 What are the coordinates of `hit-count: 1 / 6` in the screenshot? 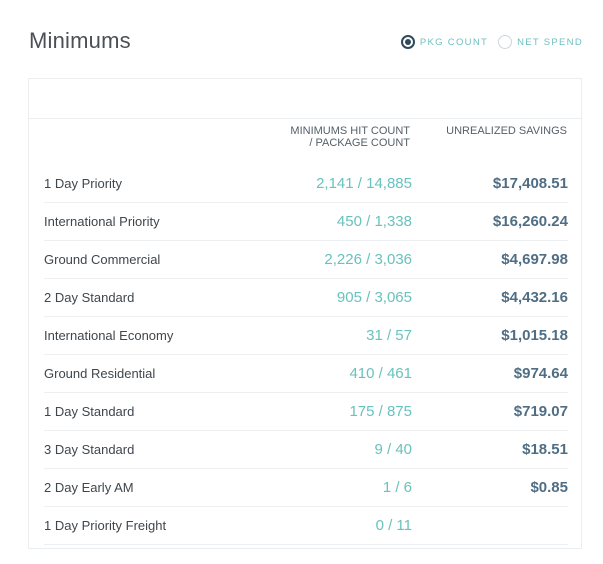 It's located at (397, 487).